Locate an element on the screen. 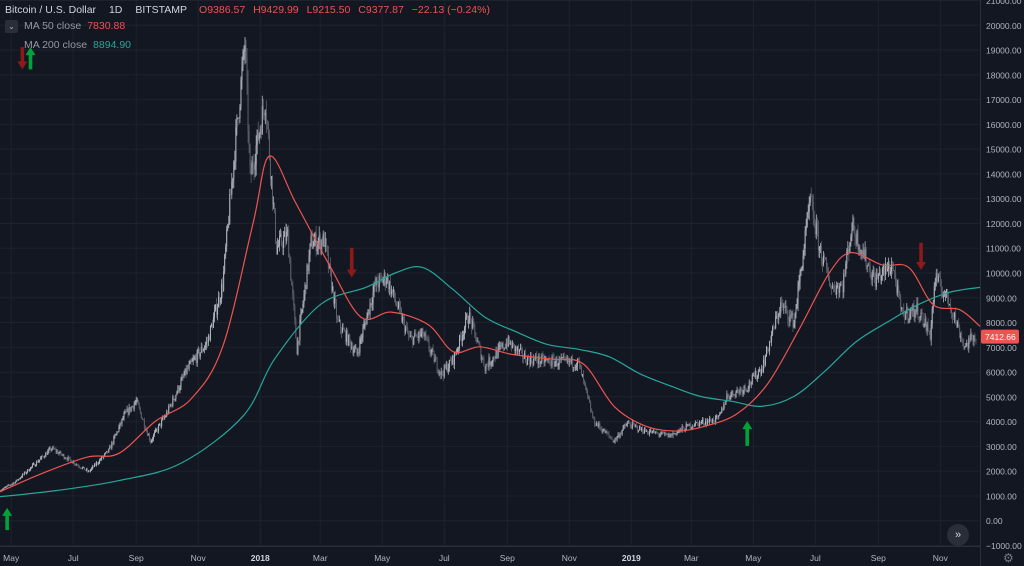  scroll-to-realtime-button: » is located at coordinates (958, 535).